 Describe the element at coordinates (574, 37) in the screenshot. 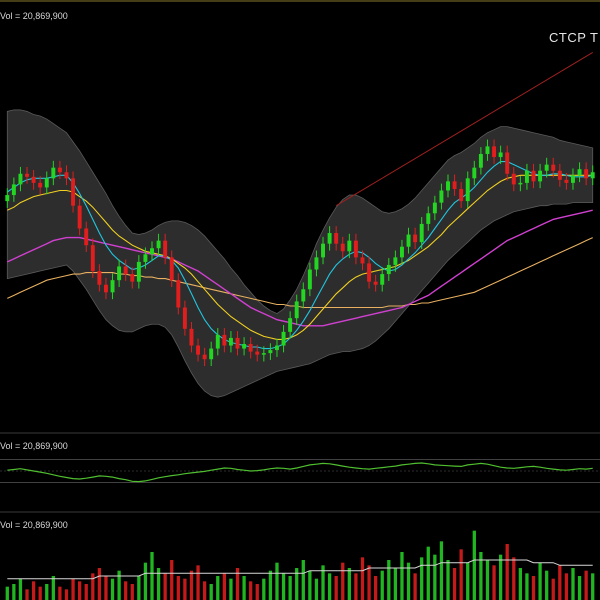

I see `chart-title: CTCP T` at that location.